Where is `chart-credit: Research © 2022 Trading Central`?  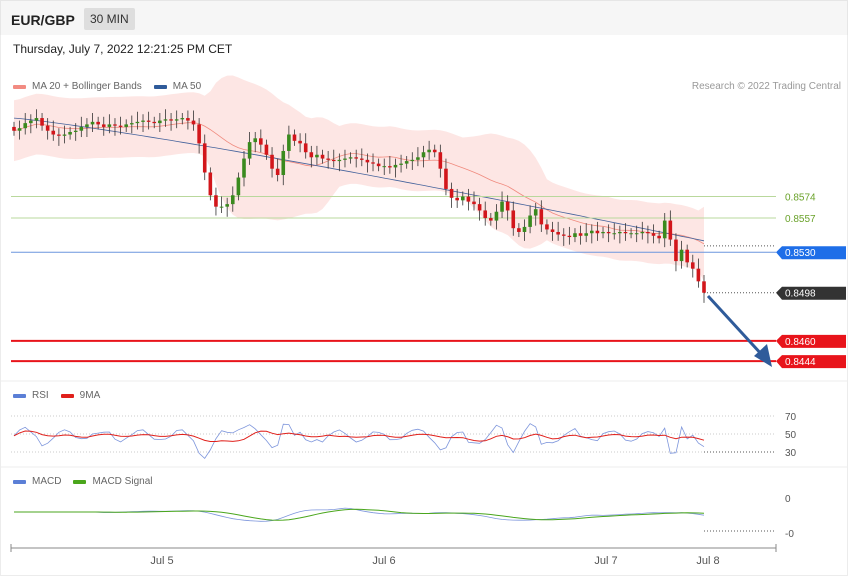 chart-credit: Research © 2022 Trading Central is located at coordinates (766, 86).